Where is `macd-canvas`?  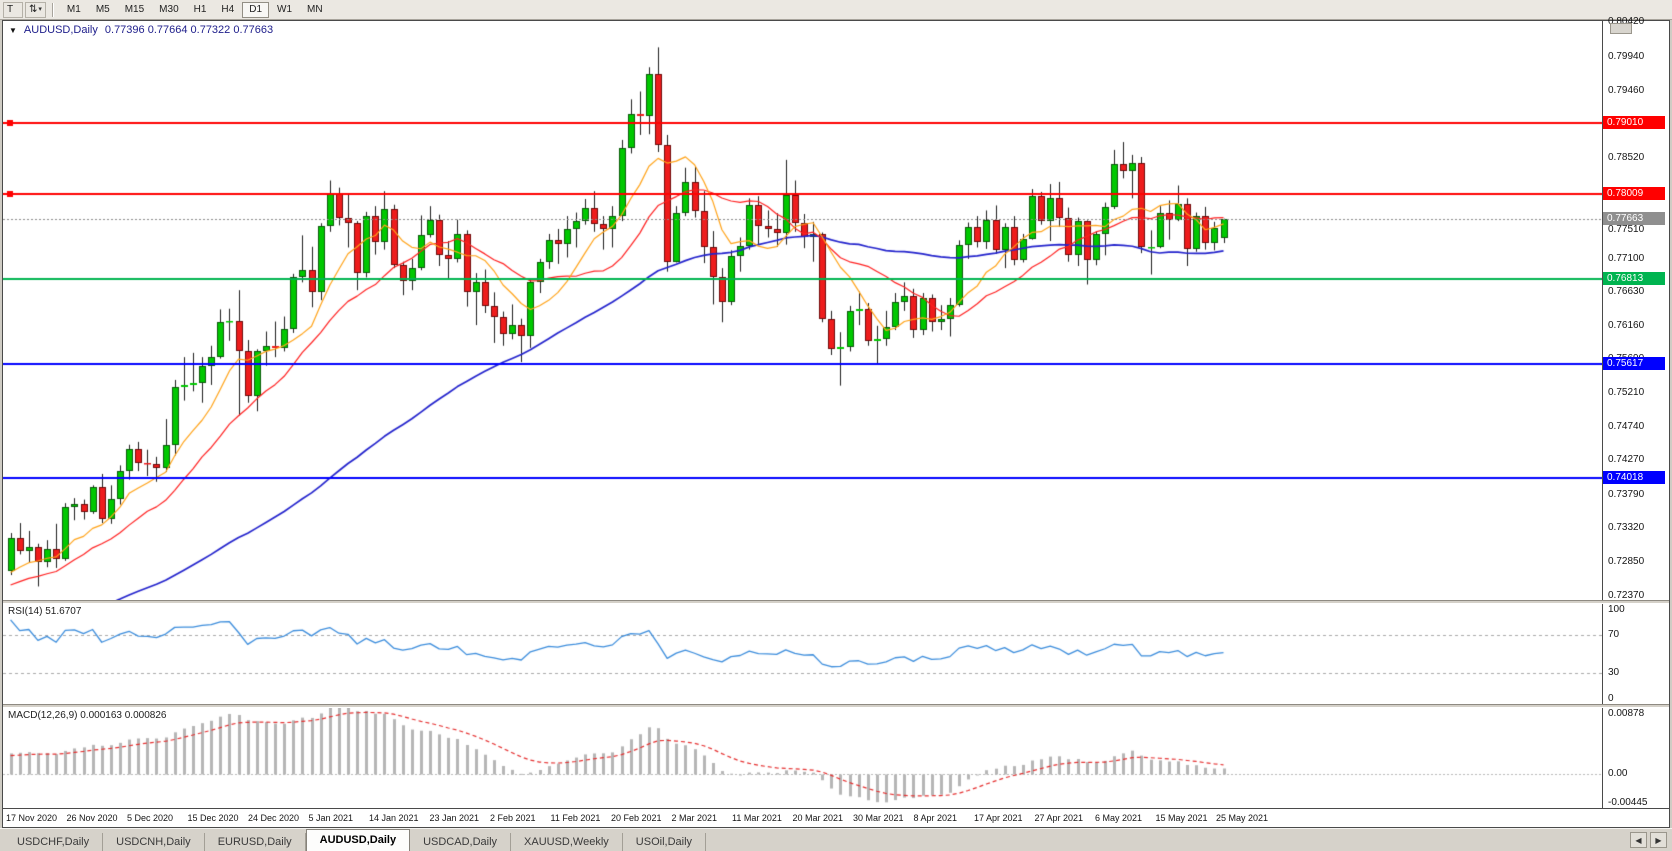
macd-canvas is located at coordinates (802, 758).